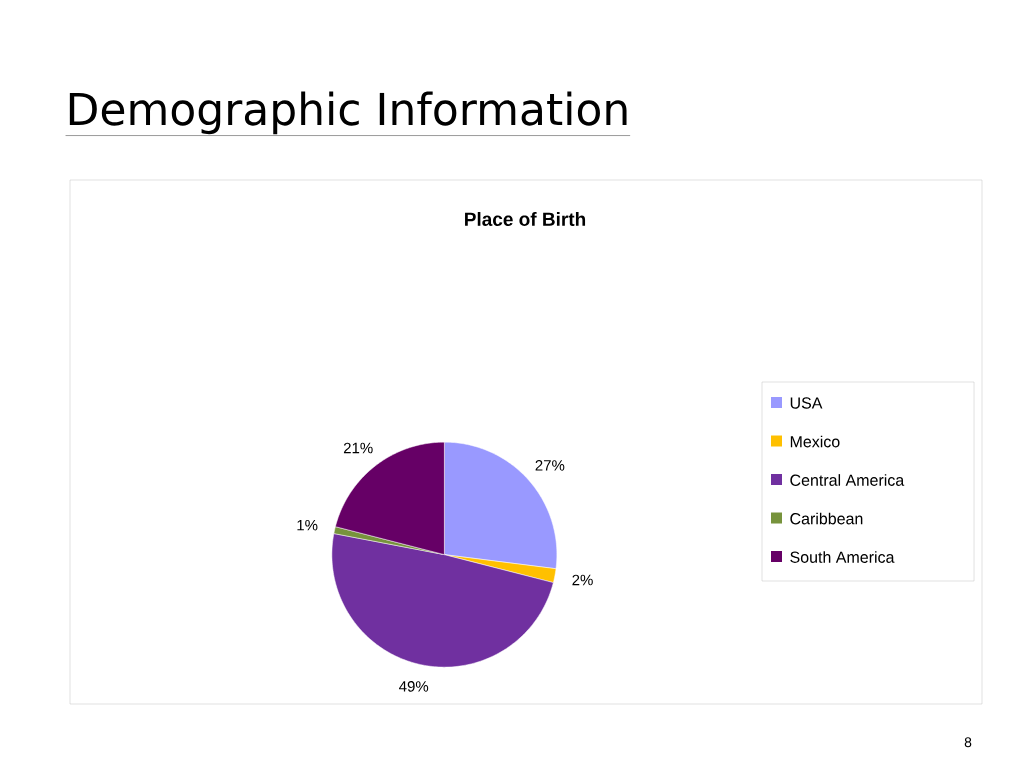 The image size is (1024, 768). What do you see at coordinates (806, 403) in the screenshot?
I see `legend-label: USA` at bounding box center [806, 403].